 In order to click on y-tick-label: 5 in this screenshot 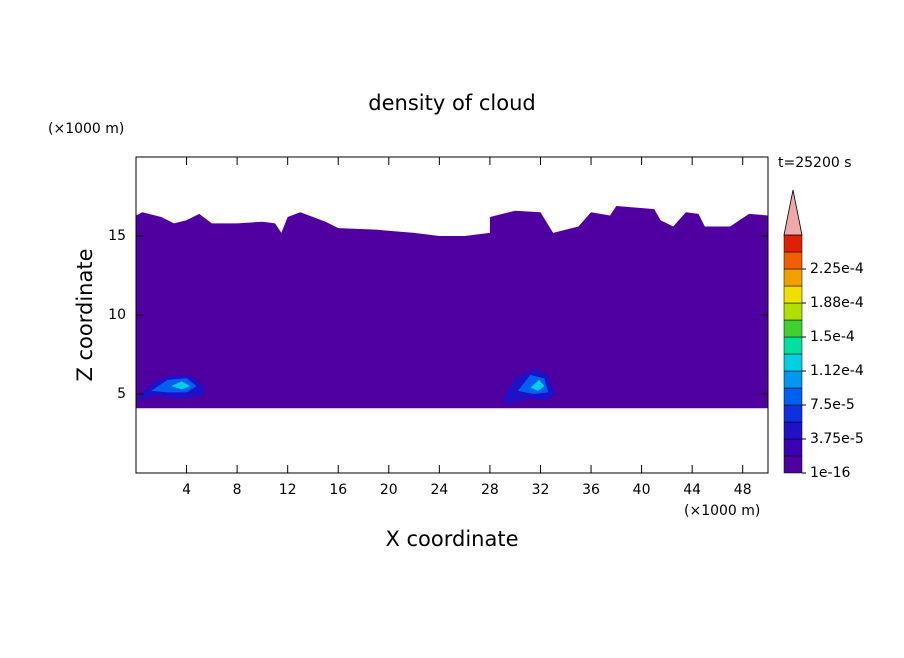, I will do `click(121, 394)`.